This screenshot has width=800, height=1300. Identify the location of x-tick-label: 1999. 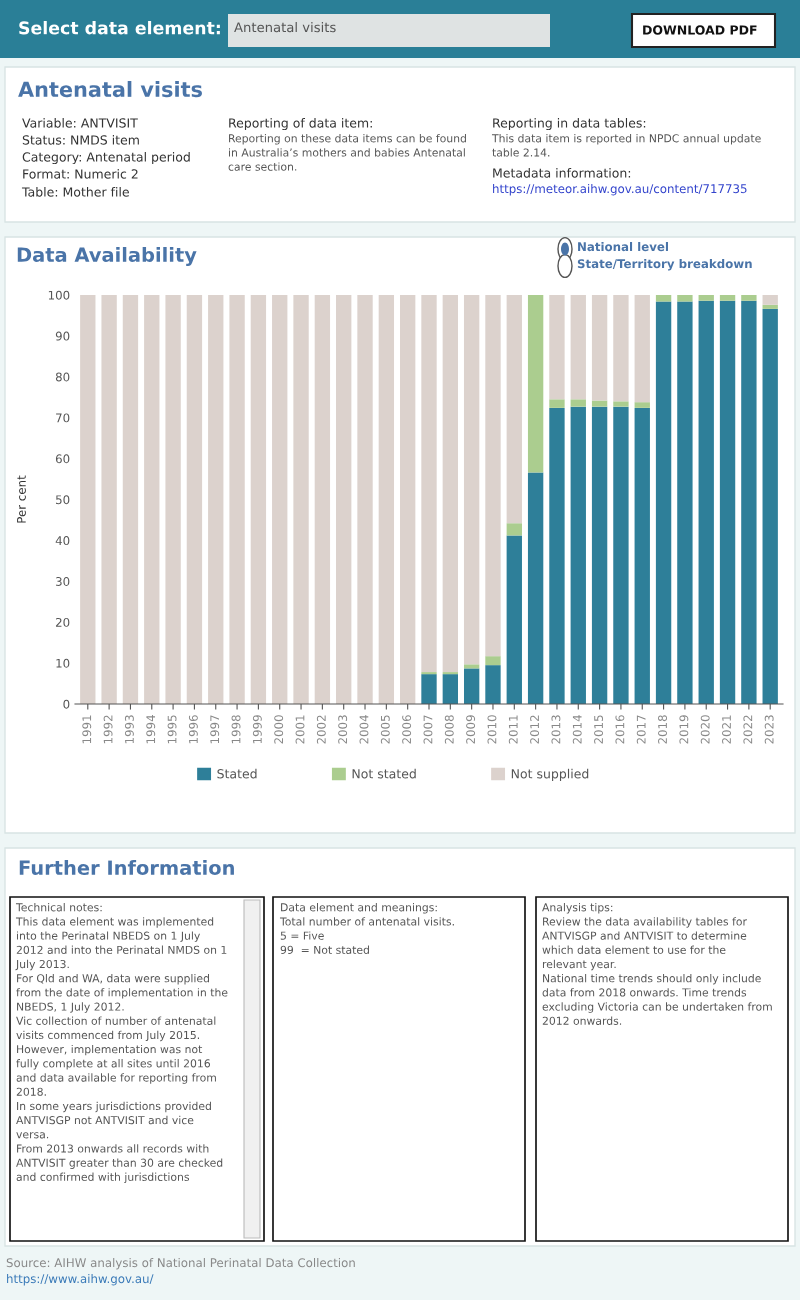
(257, 729).